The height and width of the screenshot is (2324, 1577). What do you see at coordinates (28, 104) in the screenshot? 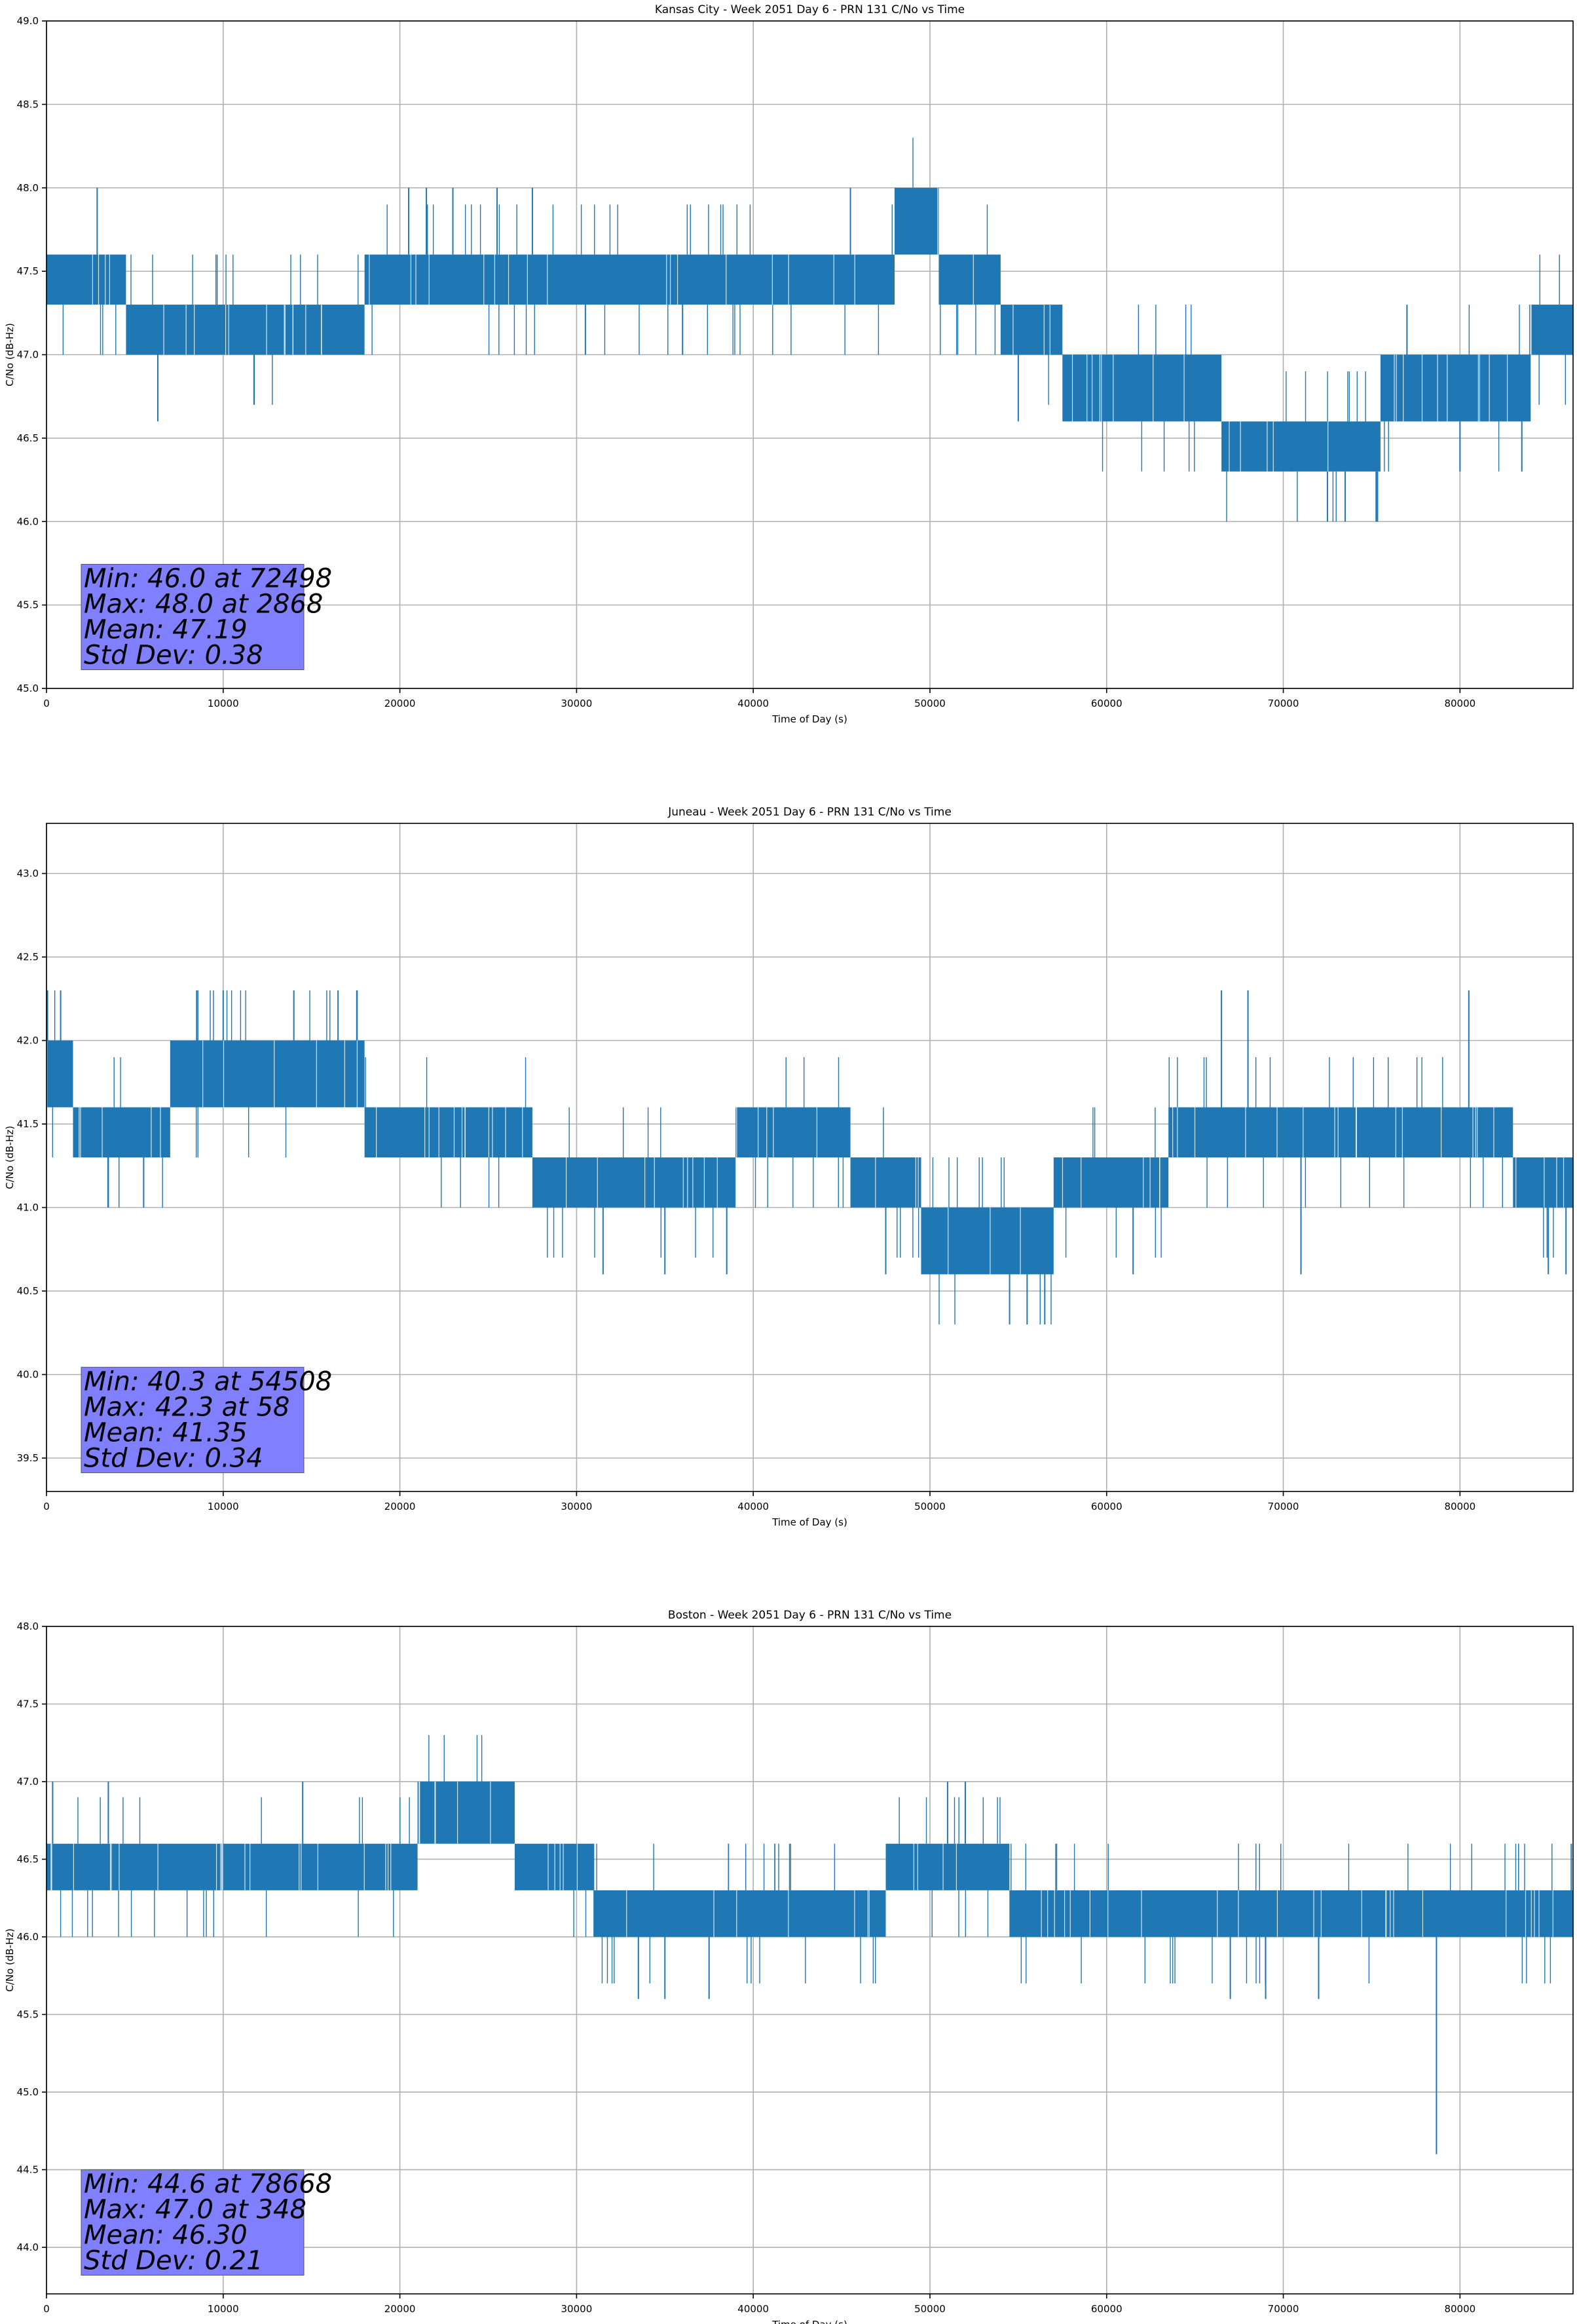
I see `y-tick-label: 48.5` at bounding box center [28, 104].